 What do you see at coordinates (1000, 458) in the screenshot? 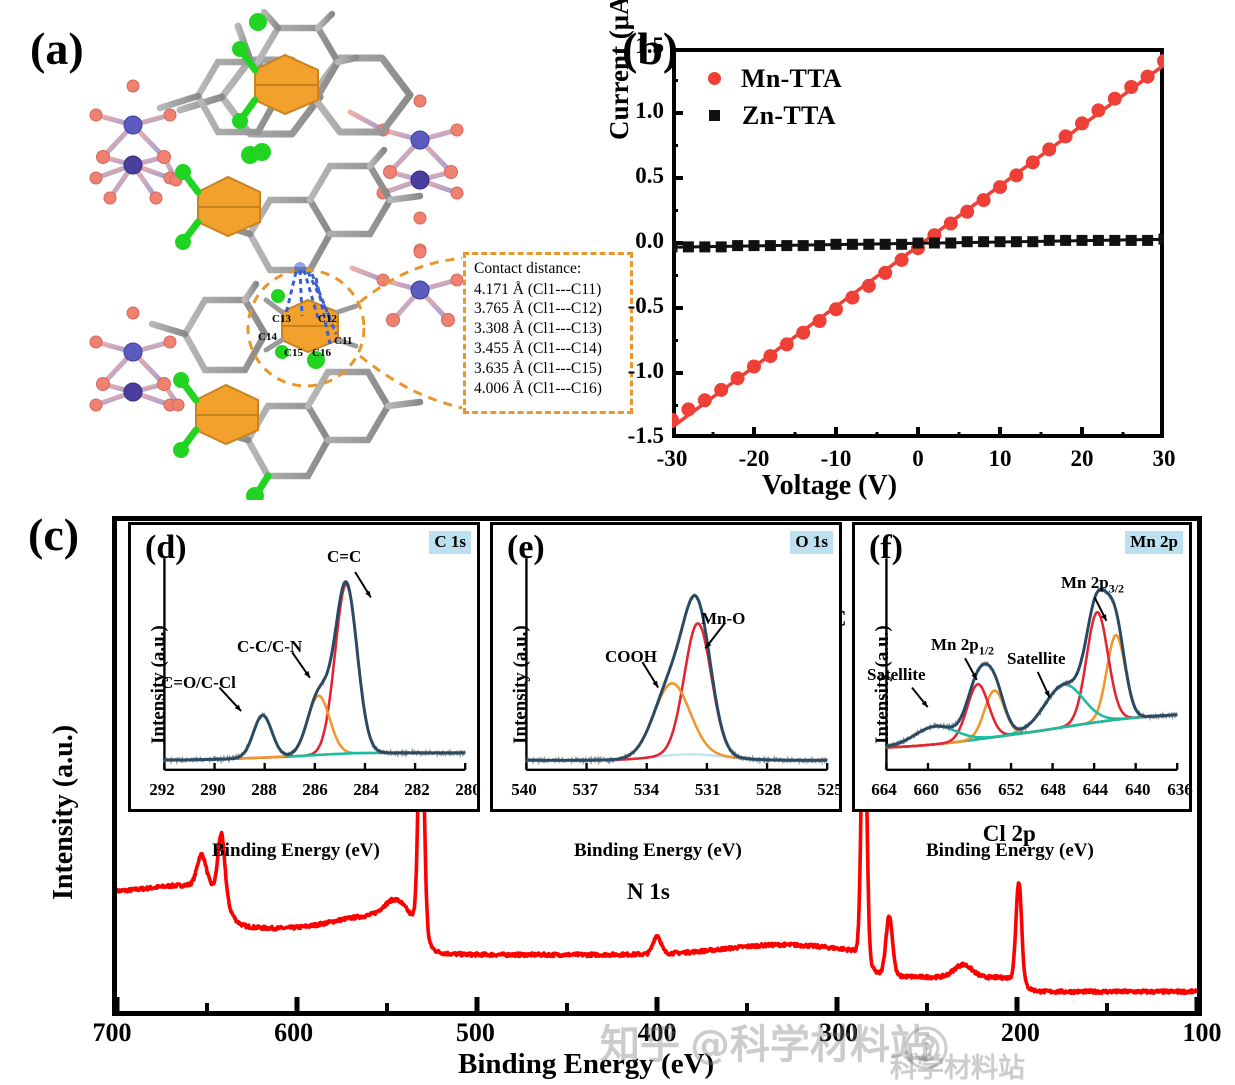
I see `iv-x-tick: 10` at bounding box center [1000, 458].